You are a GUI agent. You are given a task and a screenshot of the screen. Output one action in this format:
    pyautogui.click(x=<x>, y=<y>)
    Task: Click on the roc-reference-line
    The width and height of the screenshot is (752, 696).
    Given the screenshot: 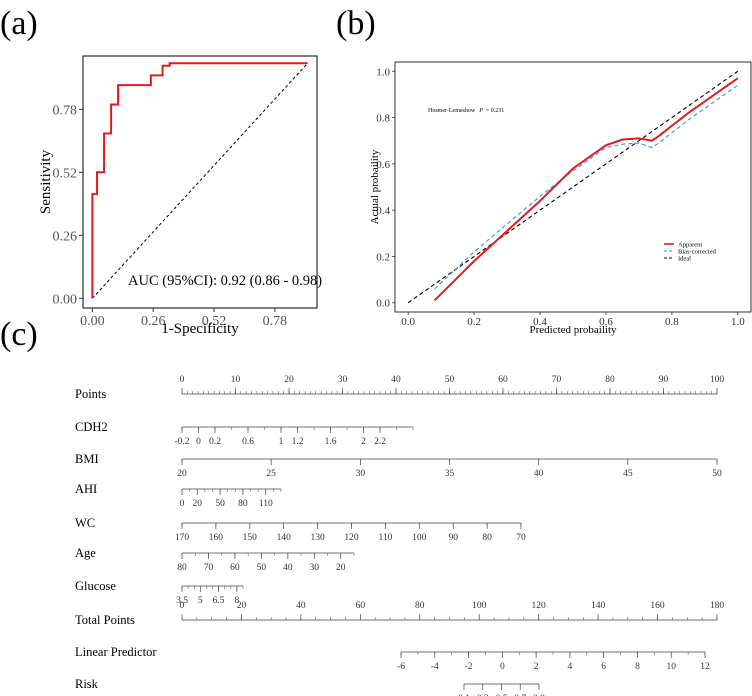 What is the action you would take?
    pyautogui.click(x=200, y=180)
    